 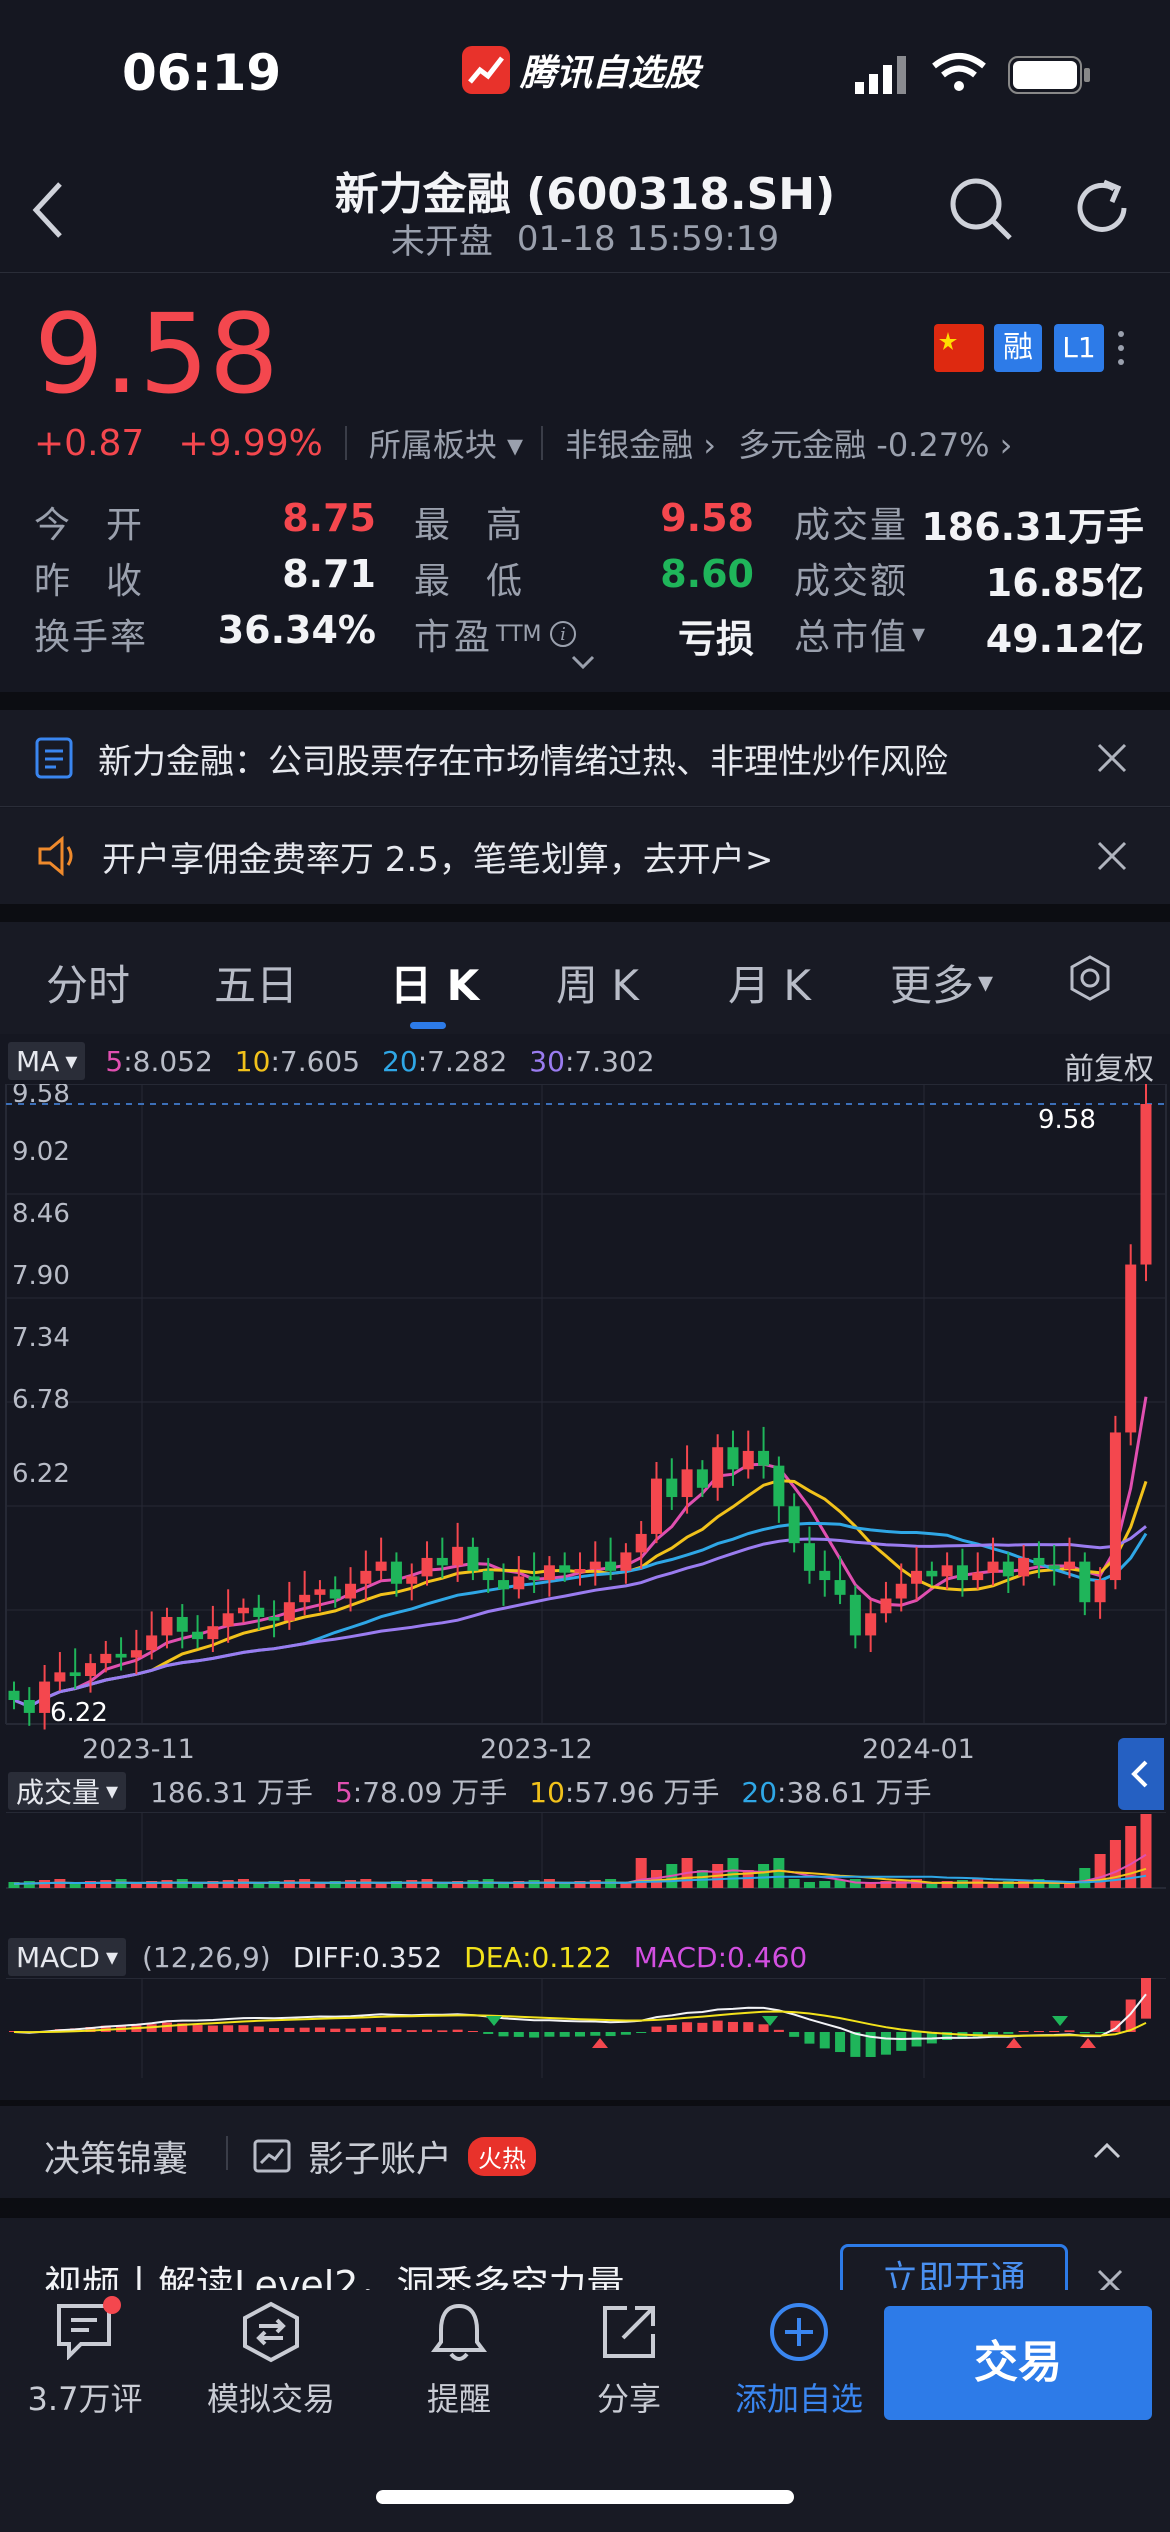 What do you see at coordinates (798, 2399) in the screenshot?
I see `nav-add-watch-label: 添加自选` at bounding box center [798, 2399].